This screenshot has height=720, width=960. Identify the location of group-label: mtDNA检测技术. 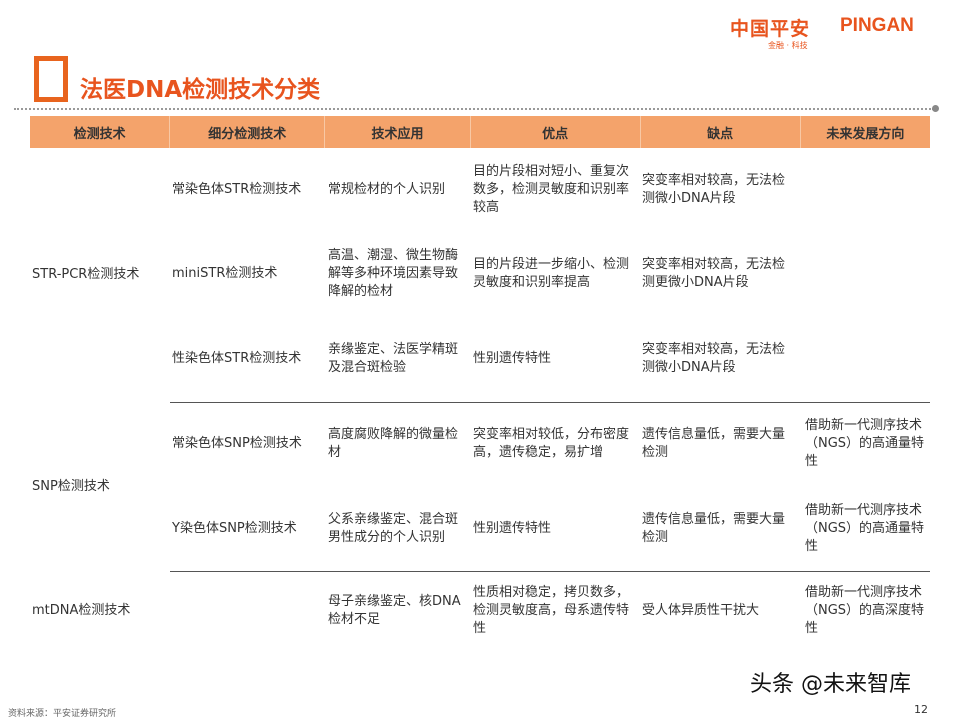
(81, 610).